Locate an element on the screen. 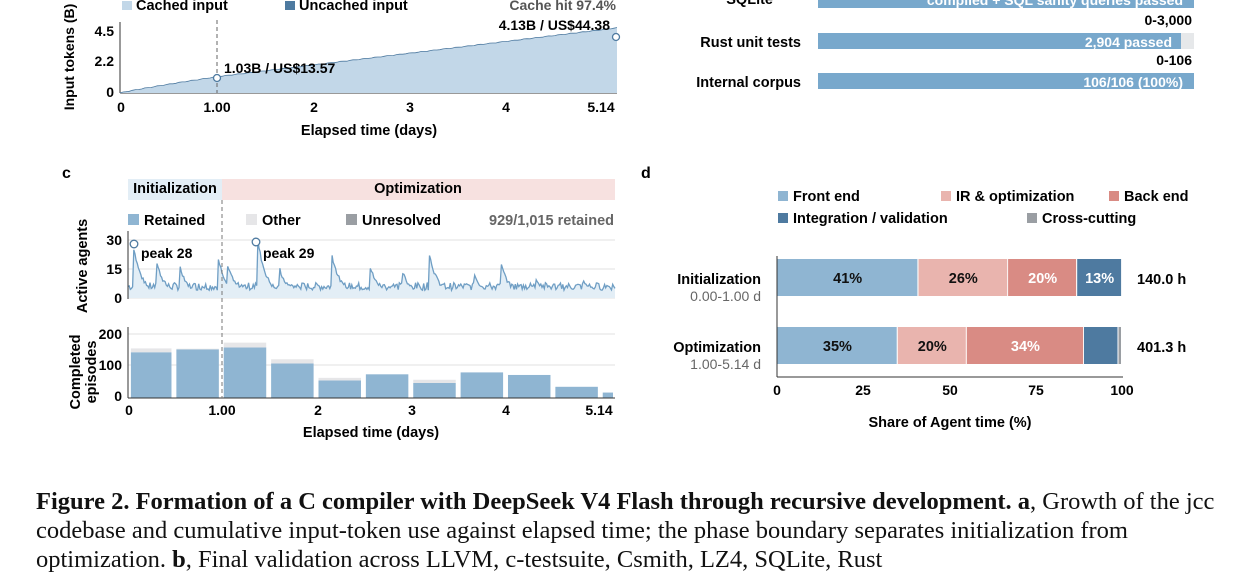 The width and height of the screenshot is (1260, 574). a-mid-label: 1.03B / US$13.57 is located at coordinates (280, 68).